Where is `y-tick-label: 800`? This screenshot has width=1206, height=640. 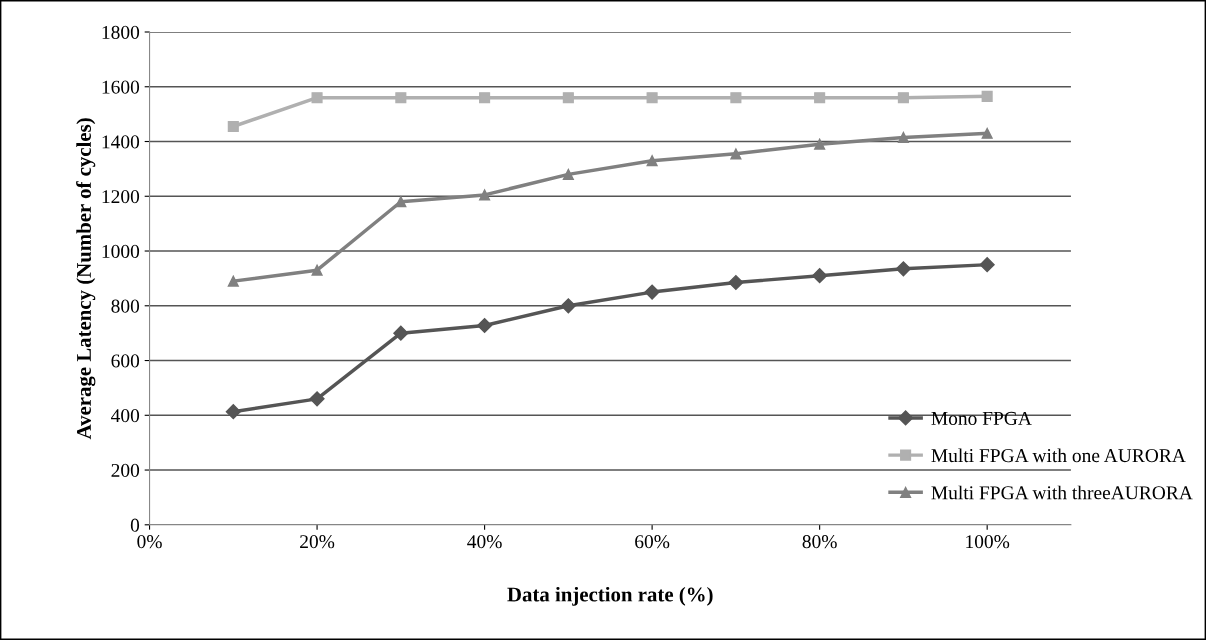
y-tick-label: 800 is located at coordinates (125, 306).